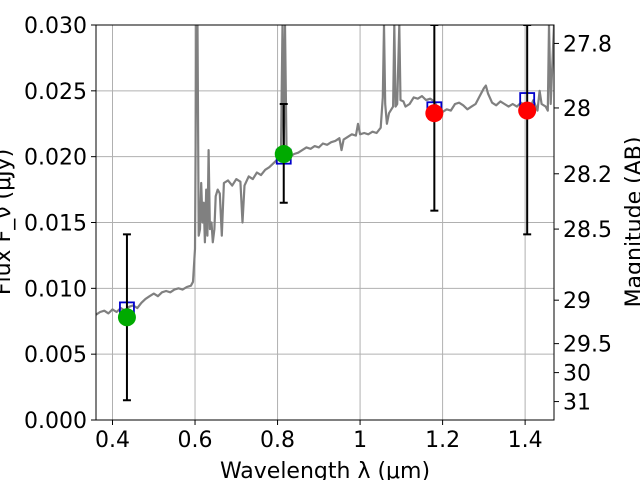 The width and height of the screenshot is (640, 480). Describe the element at coordinates (55, 421) in the screenshot. I see `y-tick-label: 0.000` at that location.